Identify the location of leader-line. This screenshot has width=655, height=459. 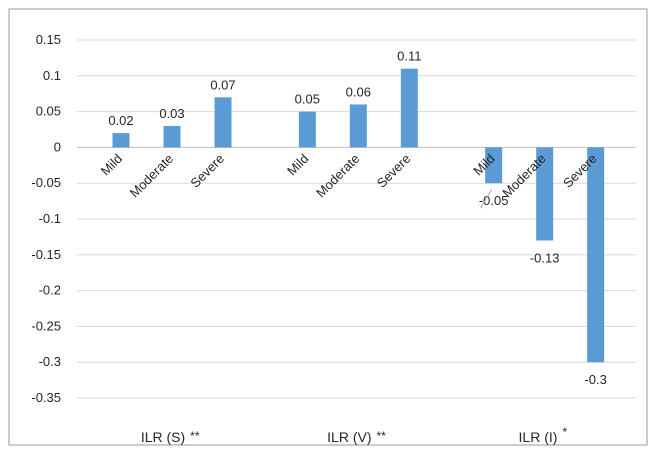
(486, 198).